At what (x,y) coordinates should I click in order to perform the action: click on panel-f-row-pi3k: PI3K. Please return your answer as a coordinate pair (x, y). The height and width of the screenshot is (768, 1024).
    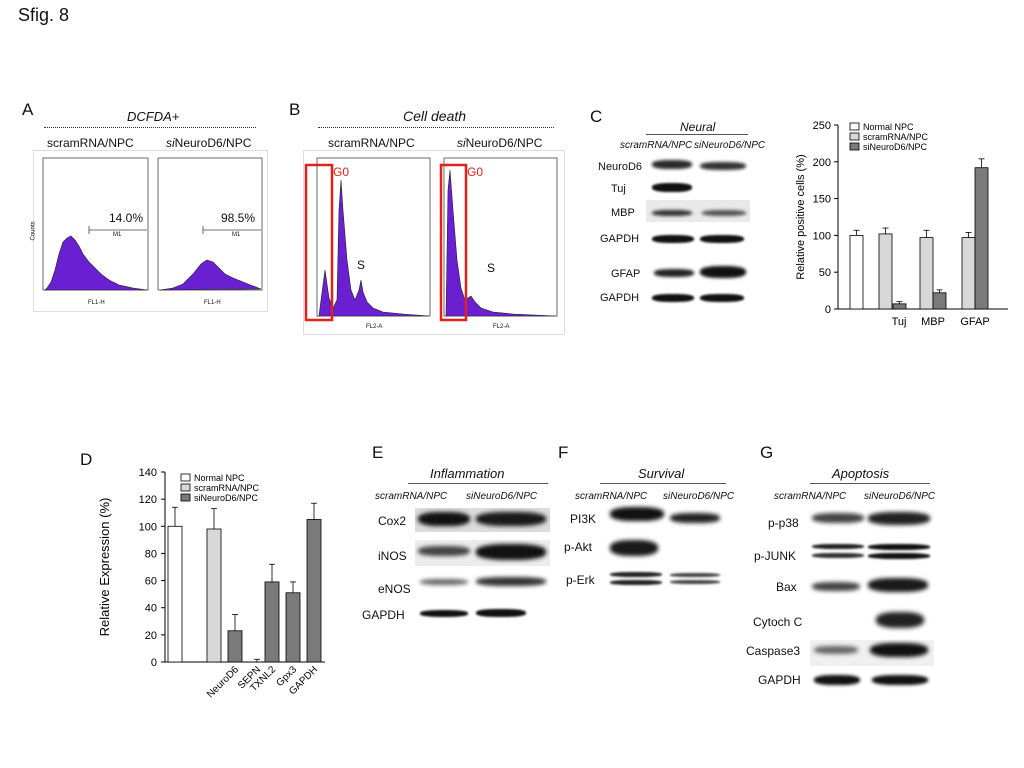
    Looking at the image, I should click on (583, 519).